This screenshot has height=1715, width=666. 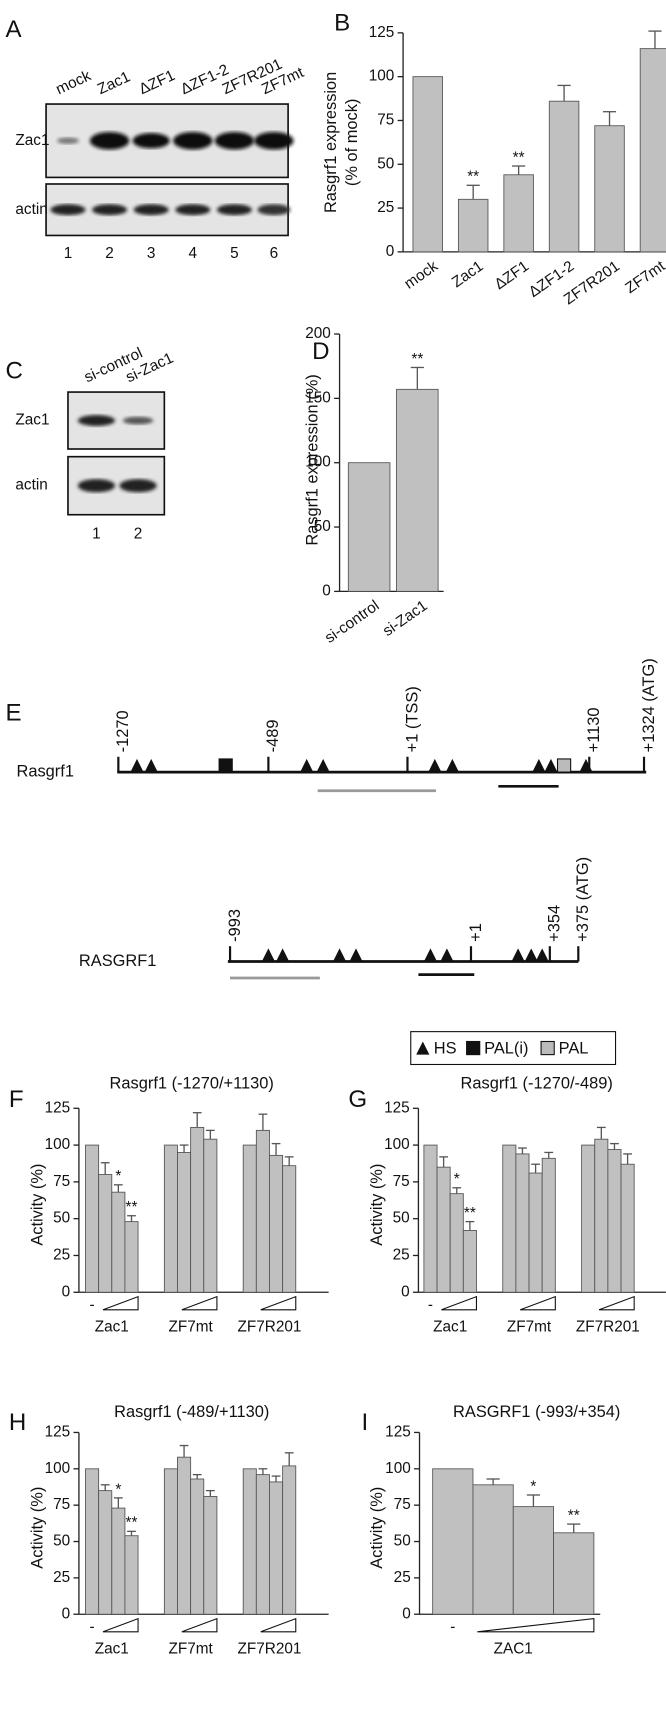 I want to click on chart-title: Rasgrf1 (-1270/+1130), so click(x=192, y=1084).